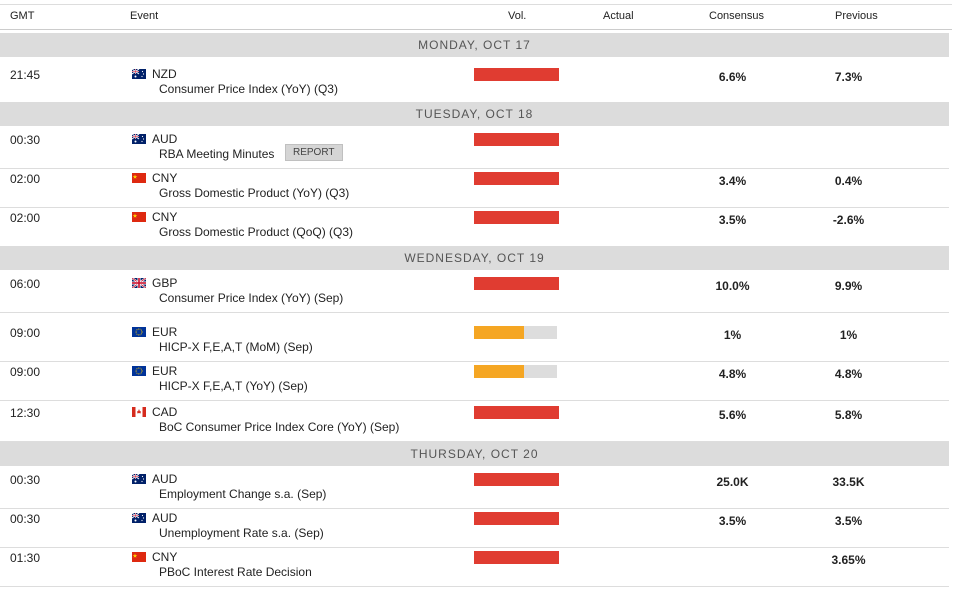 The width and height of the screenshot is (956, 593). What do you see at coordinates (848, 415) in the screenshot?
I see `event-previous: 5.8%` at bounding box center [848, 415].